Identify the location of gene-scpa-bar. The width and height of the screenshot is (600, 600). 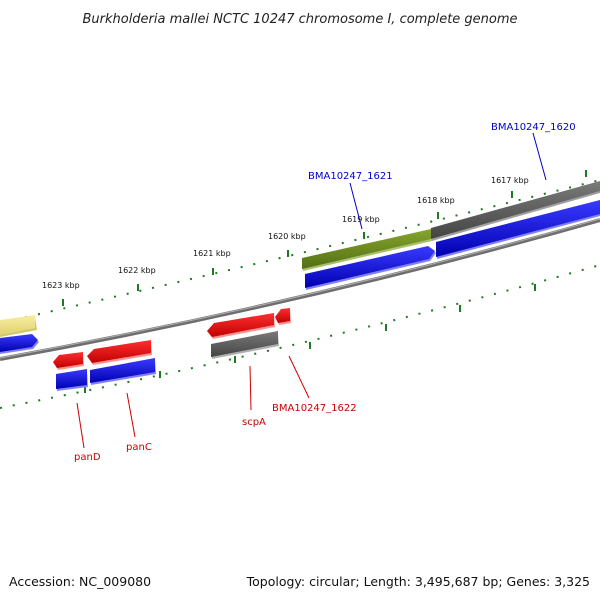
(241, 326).